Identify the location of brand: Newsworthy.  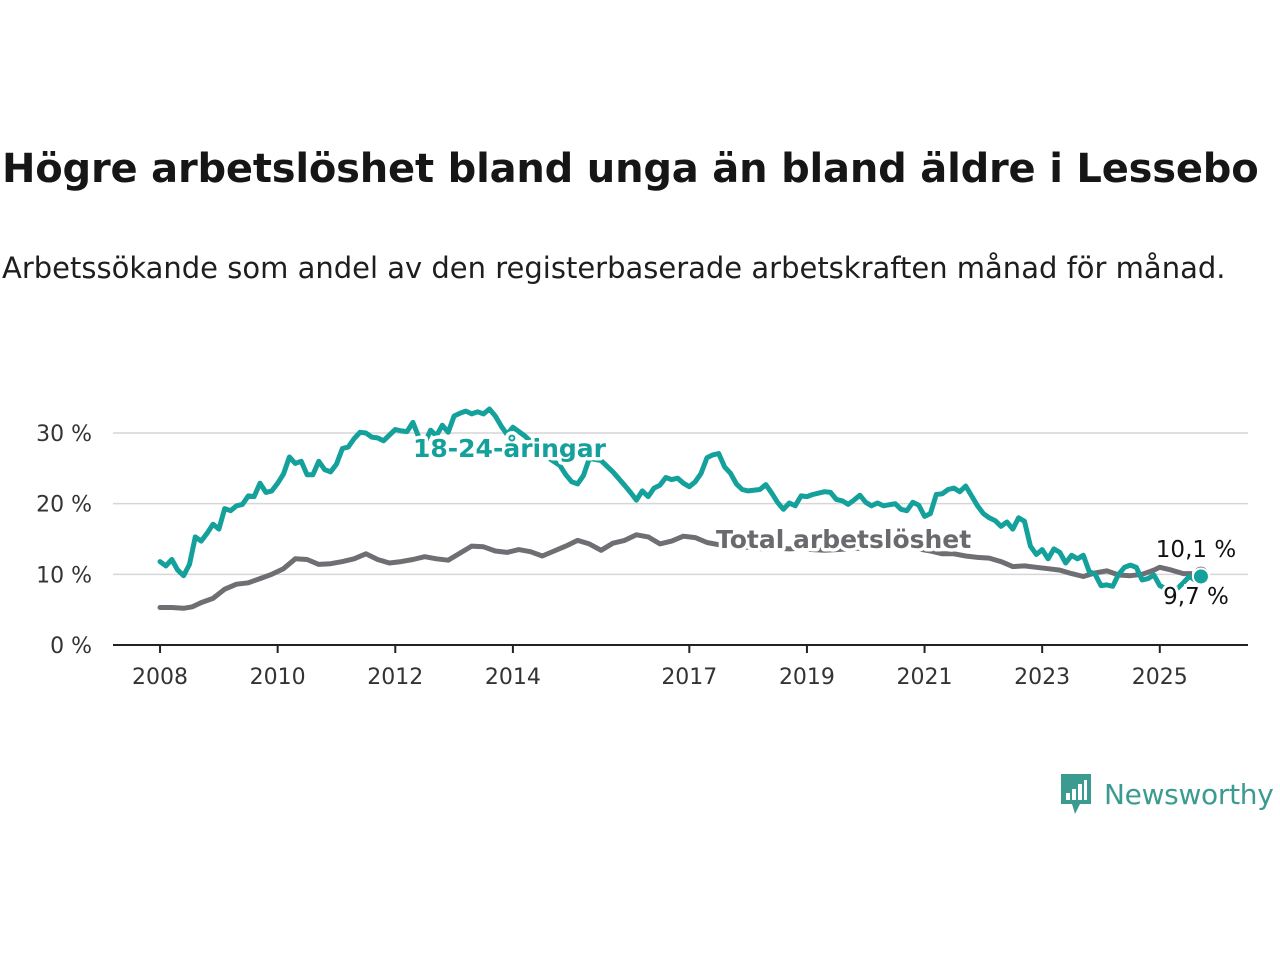
(1166, 794).